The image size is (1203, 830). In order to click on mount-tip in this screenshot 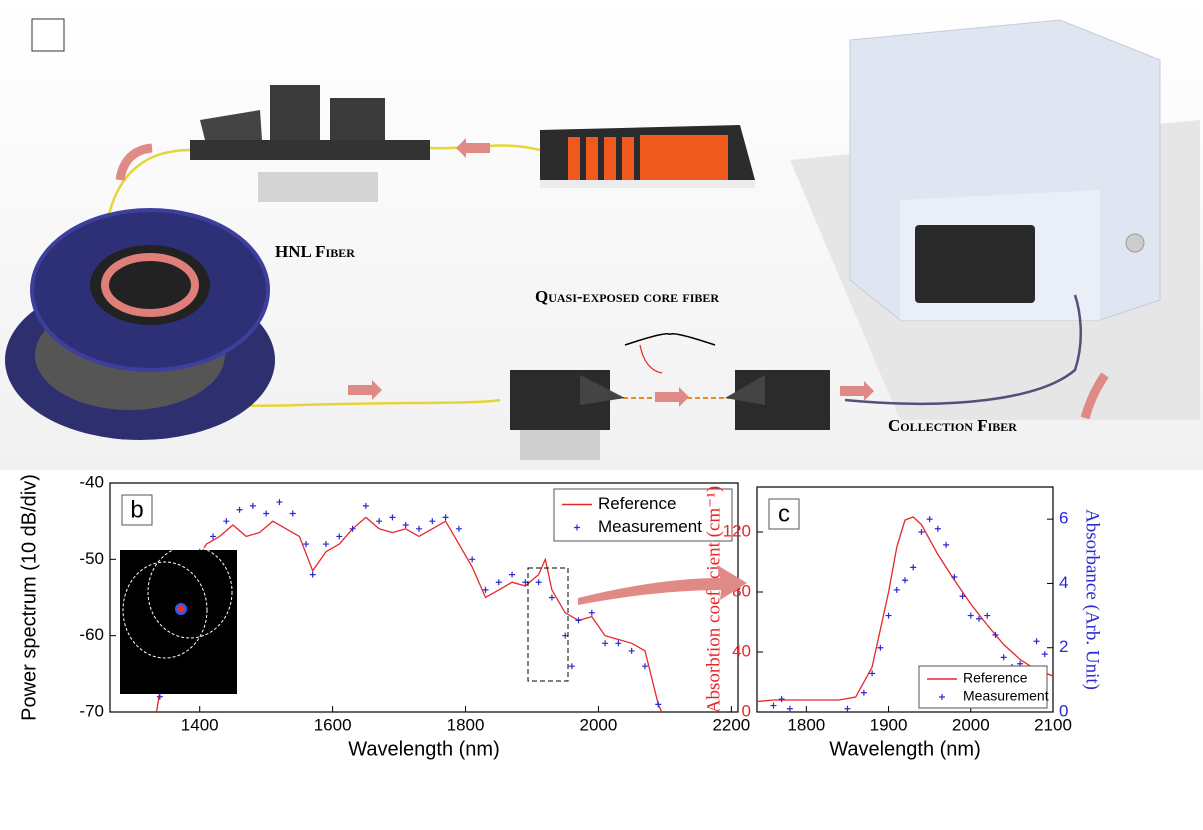, I will do `click(602, 390)`.